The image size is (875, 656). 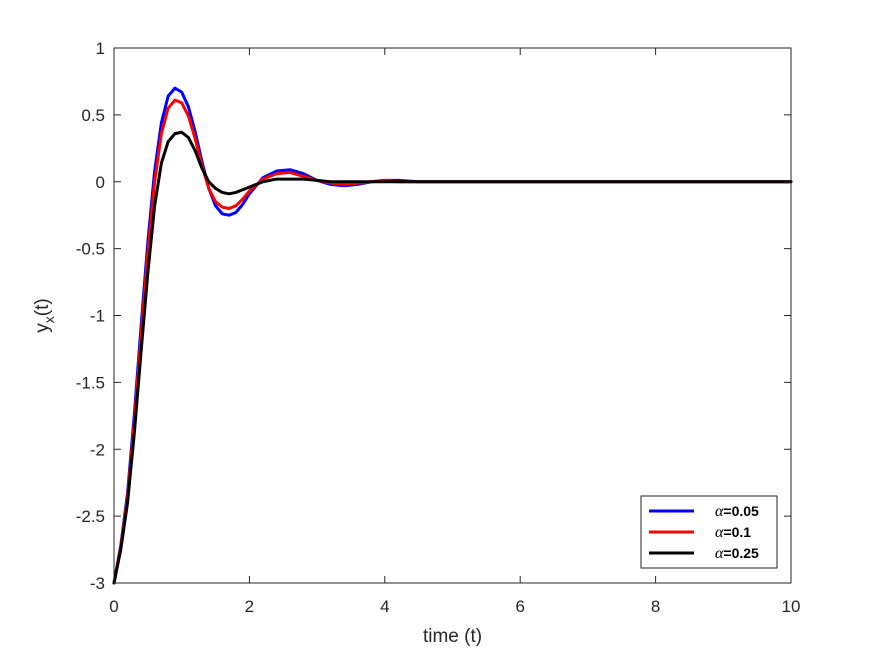 What do you see at coordinates (655, 606) in the screenshot?
I see `x-tick-label: 8` at bounding box center [655, 606].